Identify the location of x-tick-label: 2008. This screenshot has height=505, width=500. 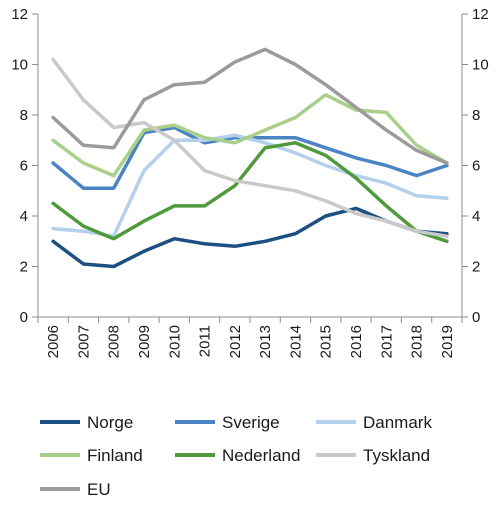
(114, 341).